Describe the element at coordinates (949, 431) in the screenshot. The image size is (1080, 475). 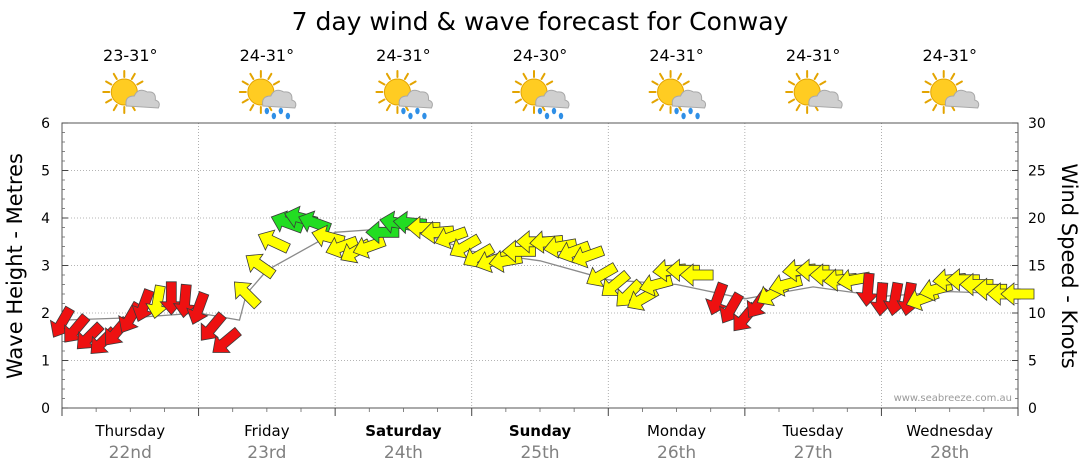
I see `day-name: Wednesday` at that location.